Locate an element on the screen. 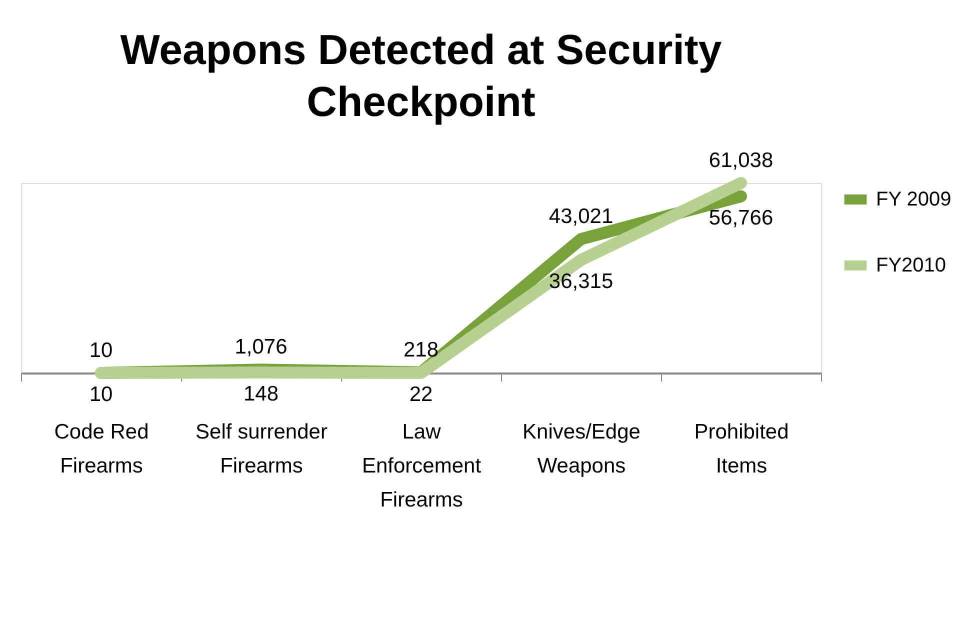 The width and height of the screenshot is (971, 624). data-label: 1,076 is located at coordinates (261, 347).